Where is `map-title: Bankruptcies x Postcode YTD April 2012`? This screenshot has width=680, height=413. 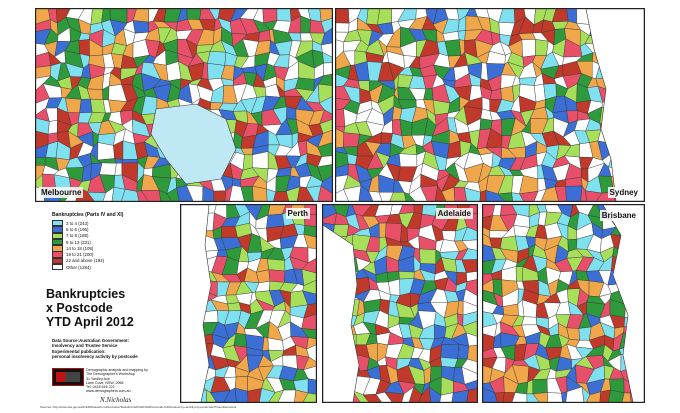 map-title: Bankruptcies x Postcode YTD April 2012 is located at coordinates (112, 308).